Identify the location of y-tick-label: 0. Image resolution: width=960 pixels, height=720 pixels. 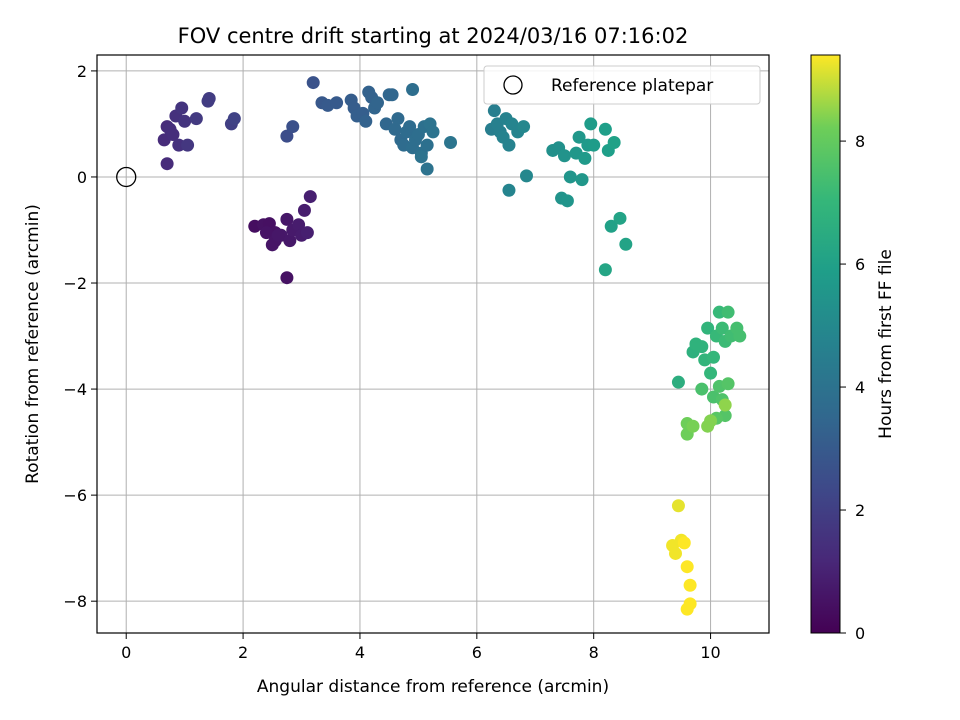
(82, 177).